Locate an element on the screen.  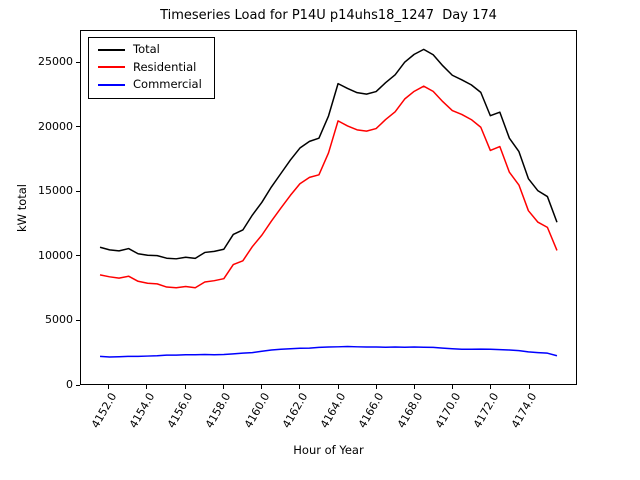
commercial-line-swatch is located at coordinates (111, 84).